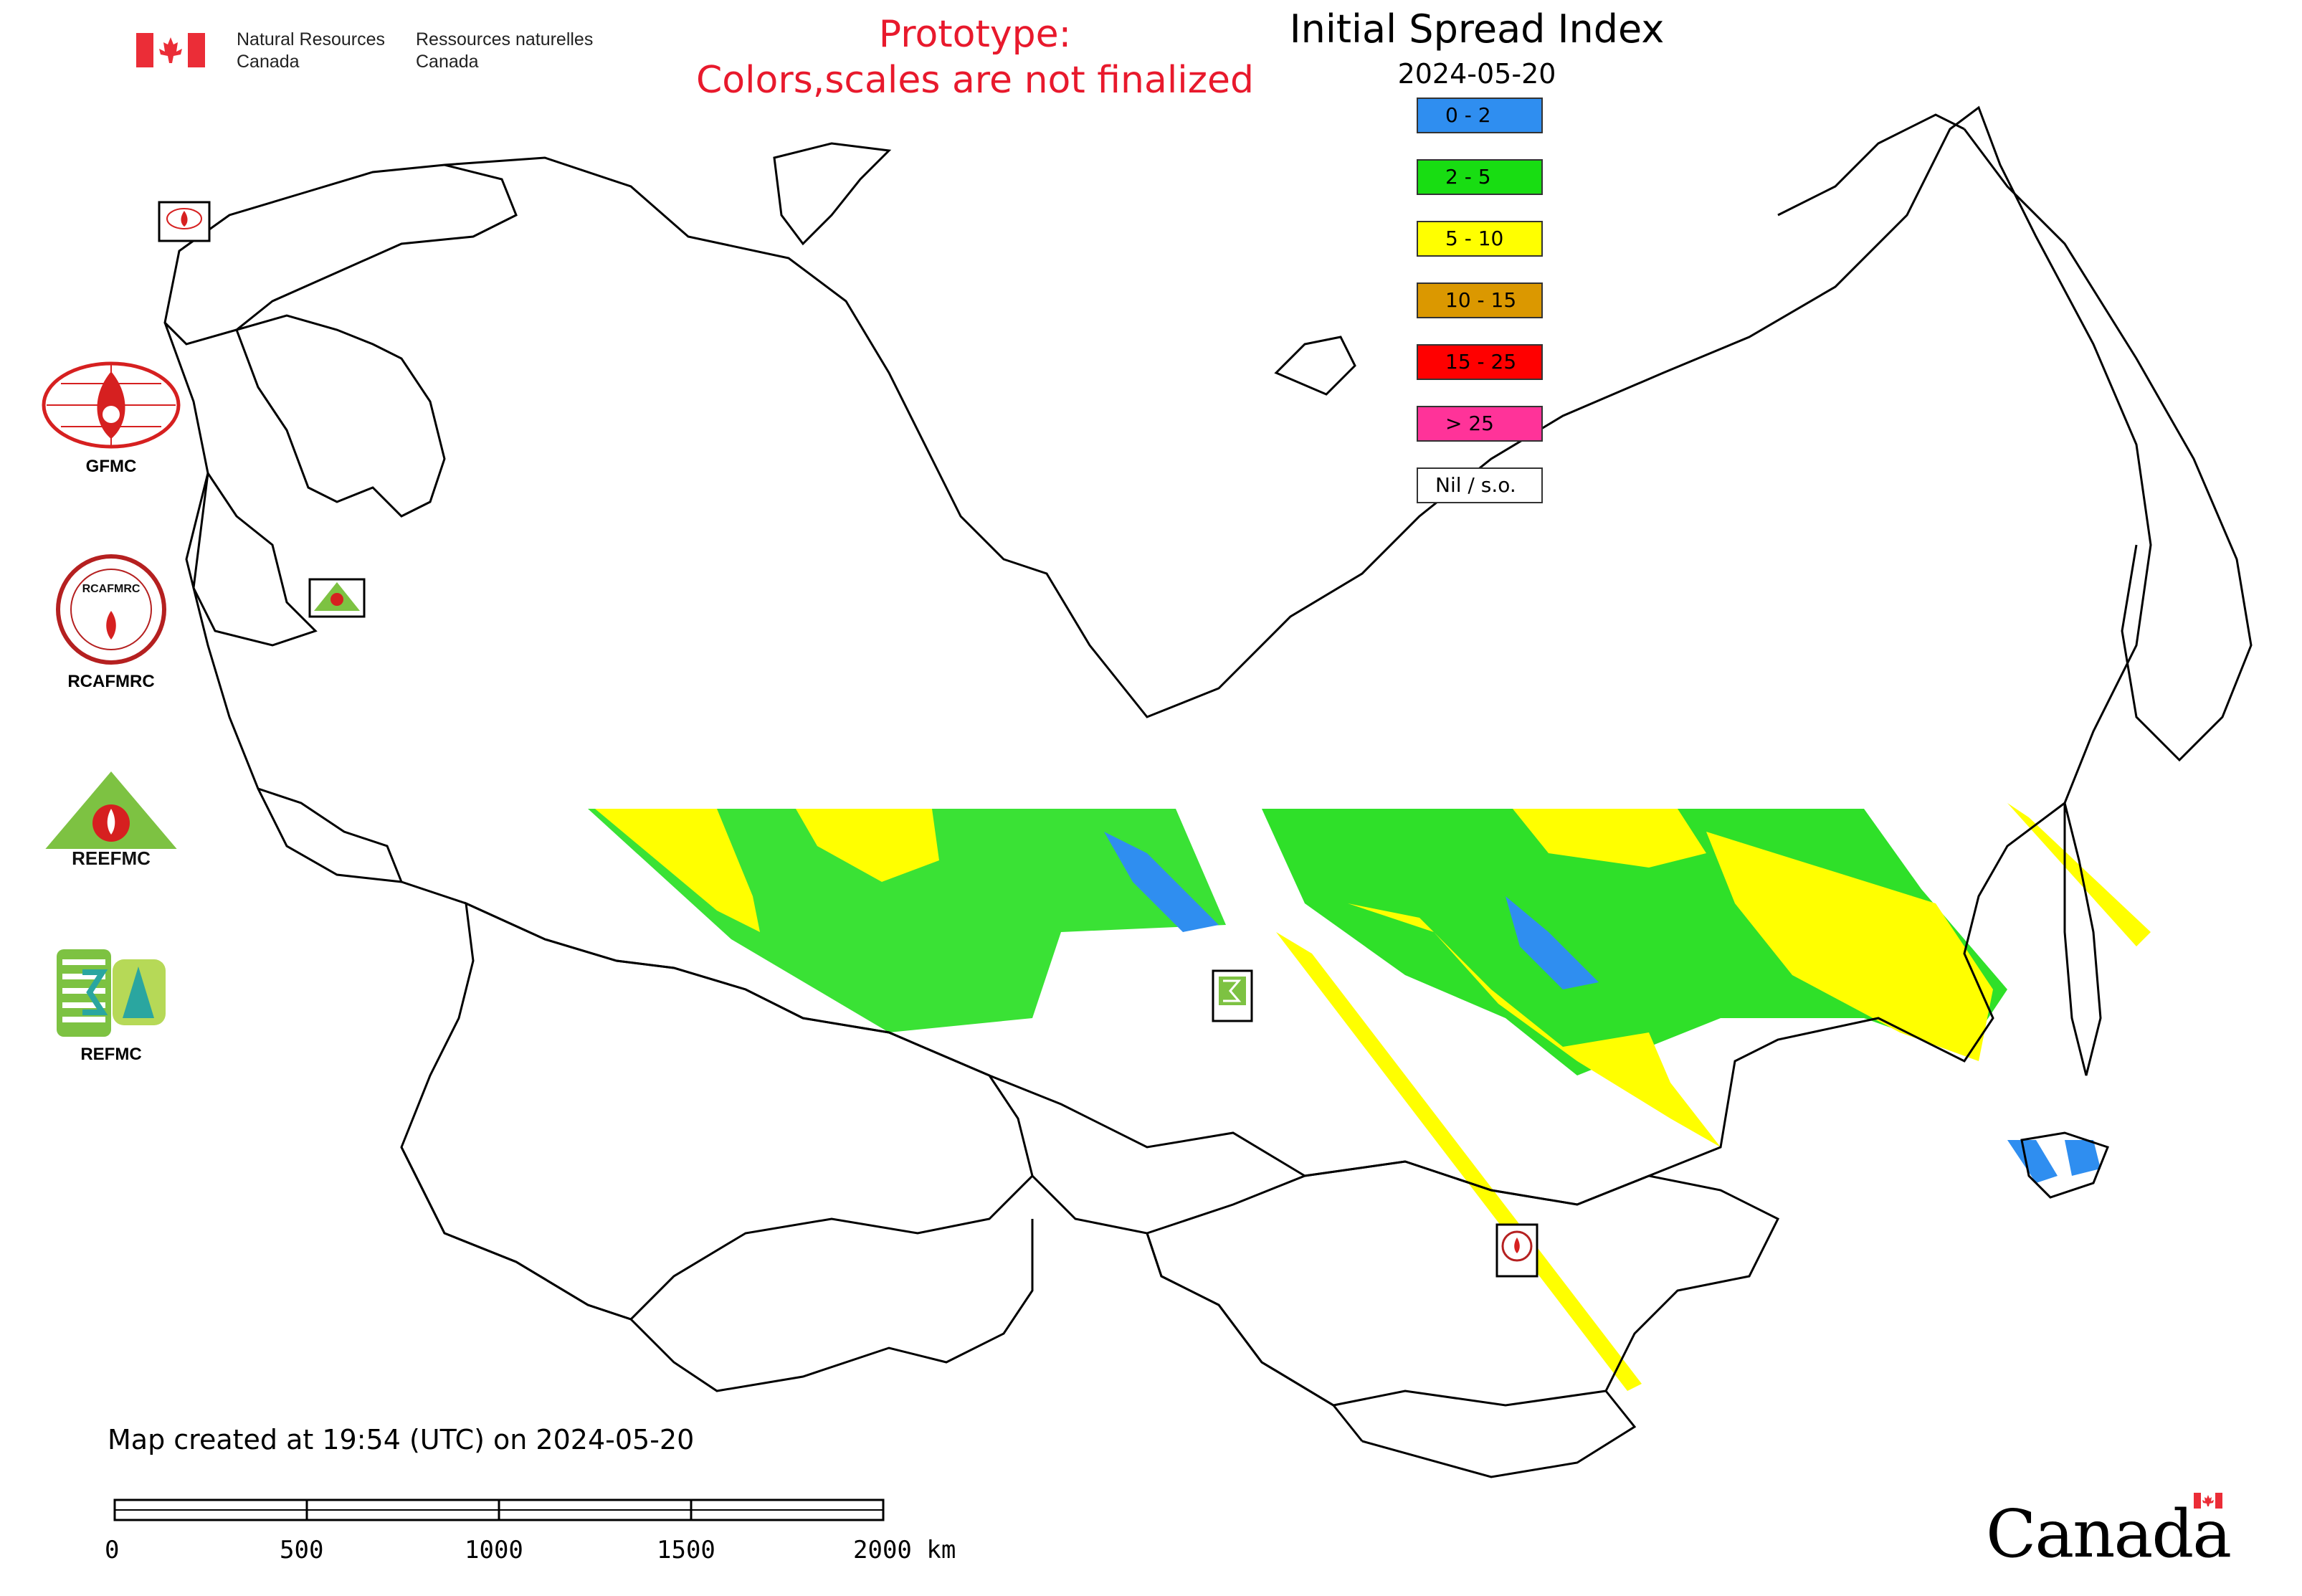 This screenshot has width=2302, height=1596. What do you see at coordinates (112, 858) in the screenshot?
I see `svg-text: REEFMC` at bounding box center [112, 858].